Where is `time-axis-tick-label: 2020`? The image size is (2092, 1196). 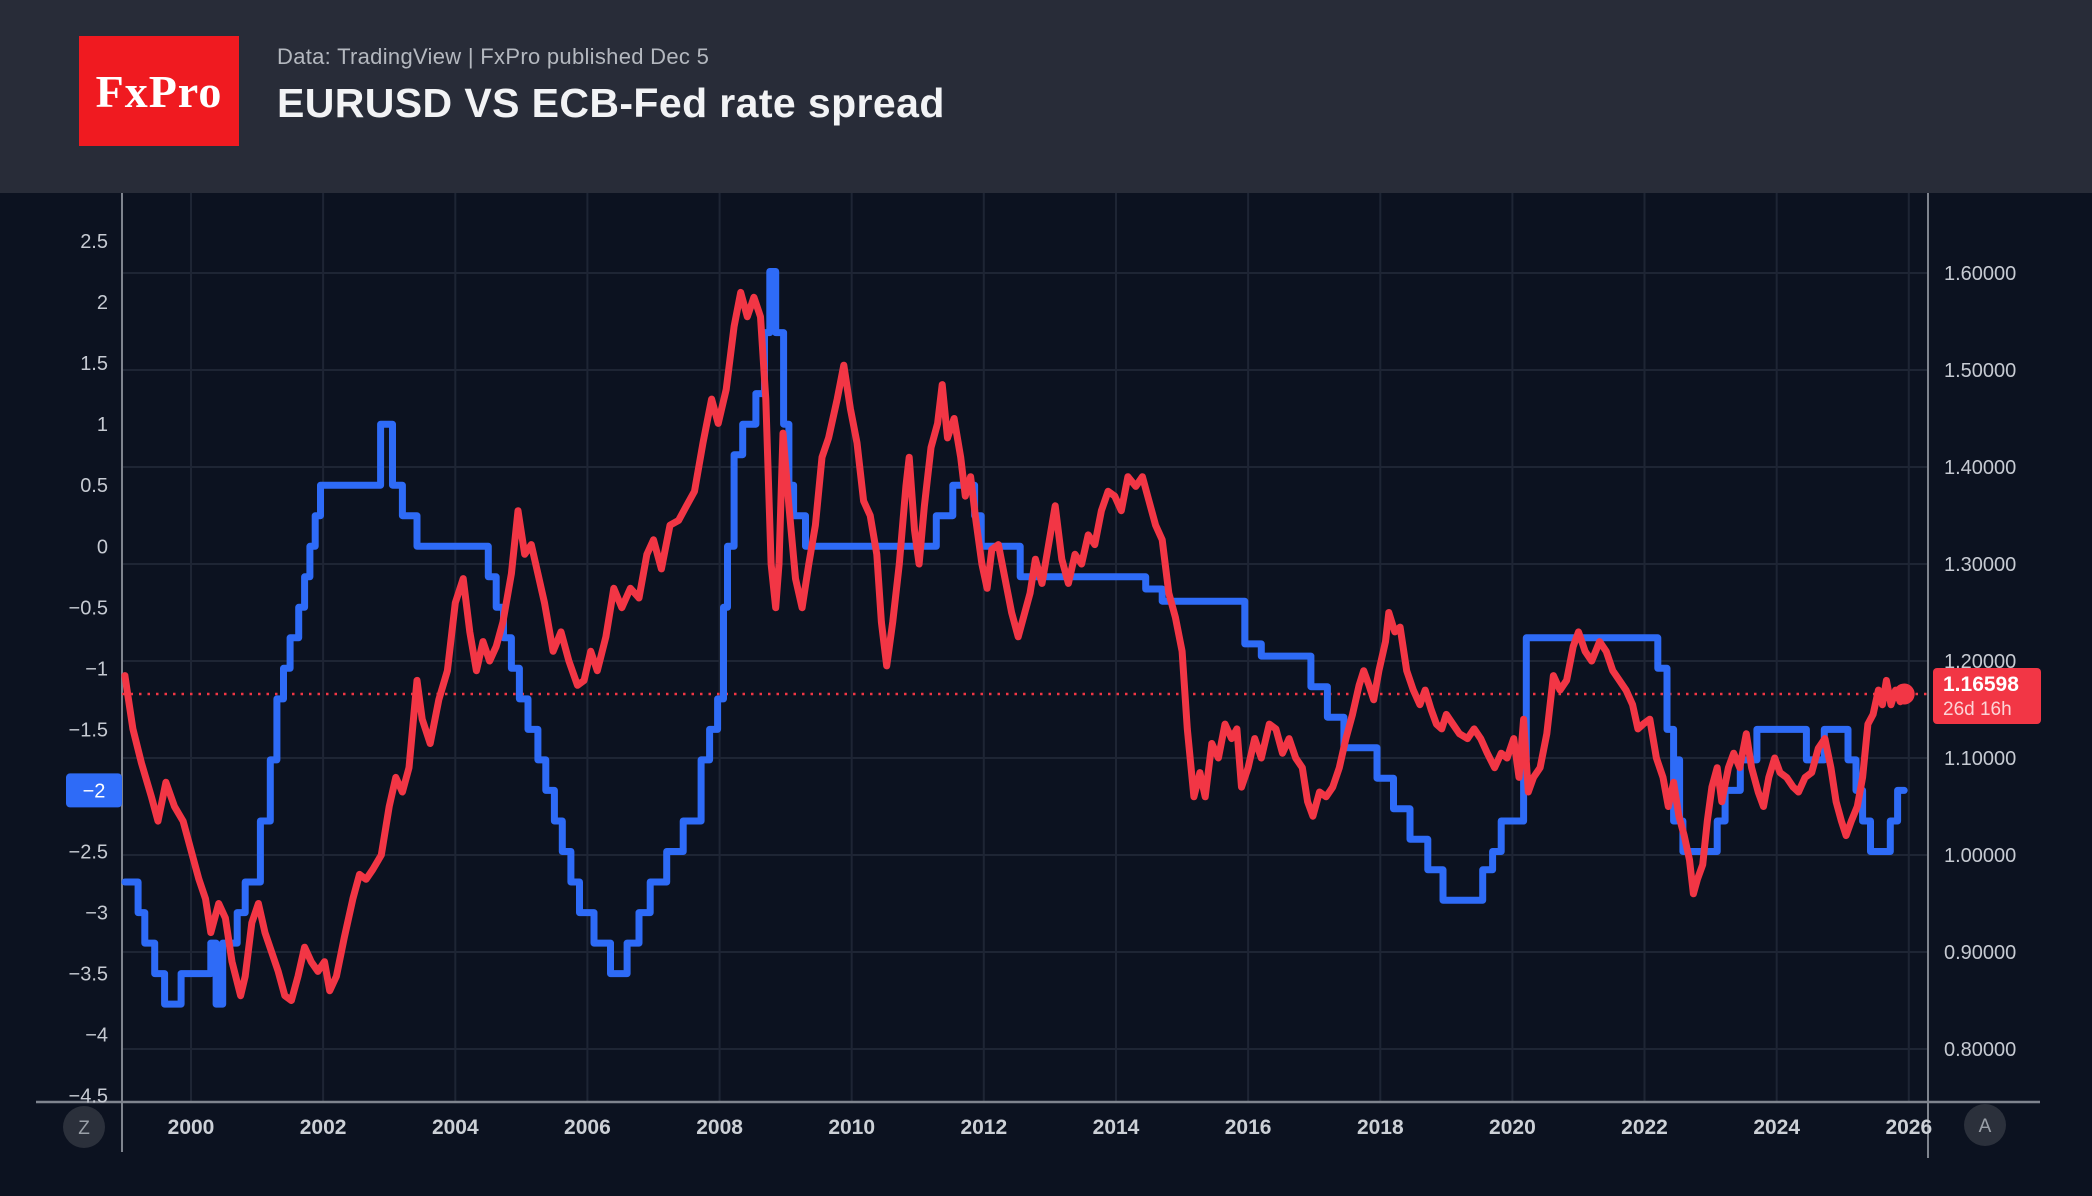
time-axis-tick-label: 2020 is located at coordinates (1512, 1127).